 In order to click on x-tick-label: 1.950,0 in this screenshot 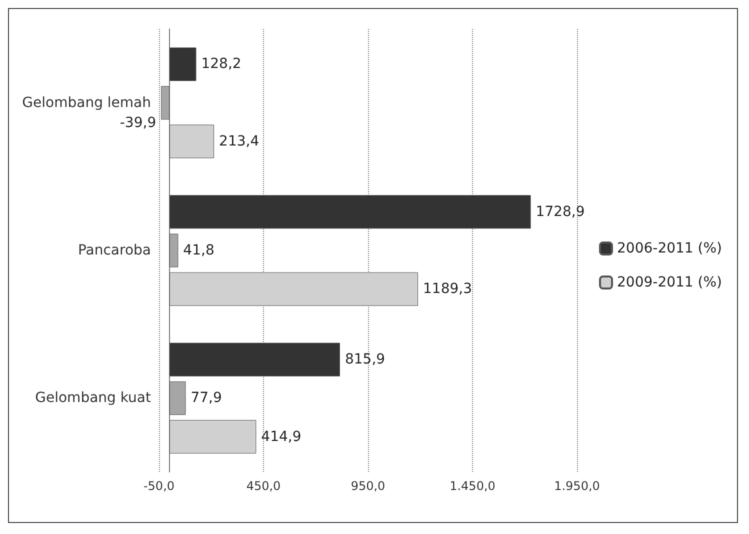, I will do `click(577, 486)`.